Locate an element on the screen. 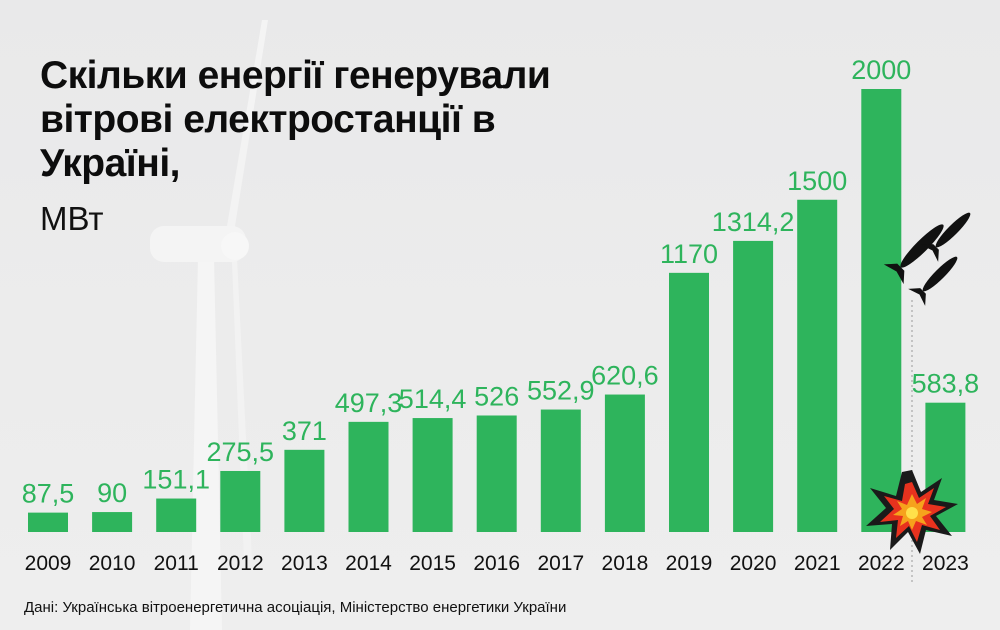  x-tick-2021: 2021 is located at coordinates (817, 563).